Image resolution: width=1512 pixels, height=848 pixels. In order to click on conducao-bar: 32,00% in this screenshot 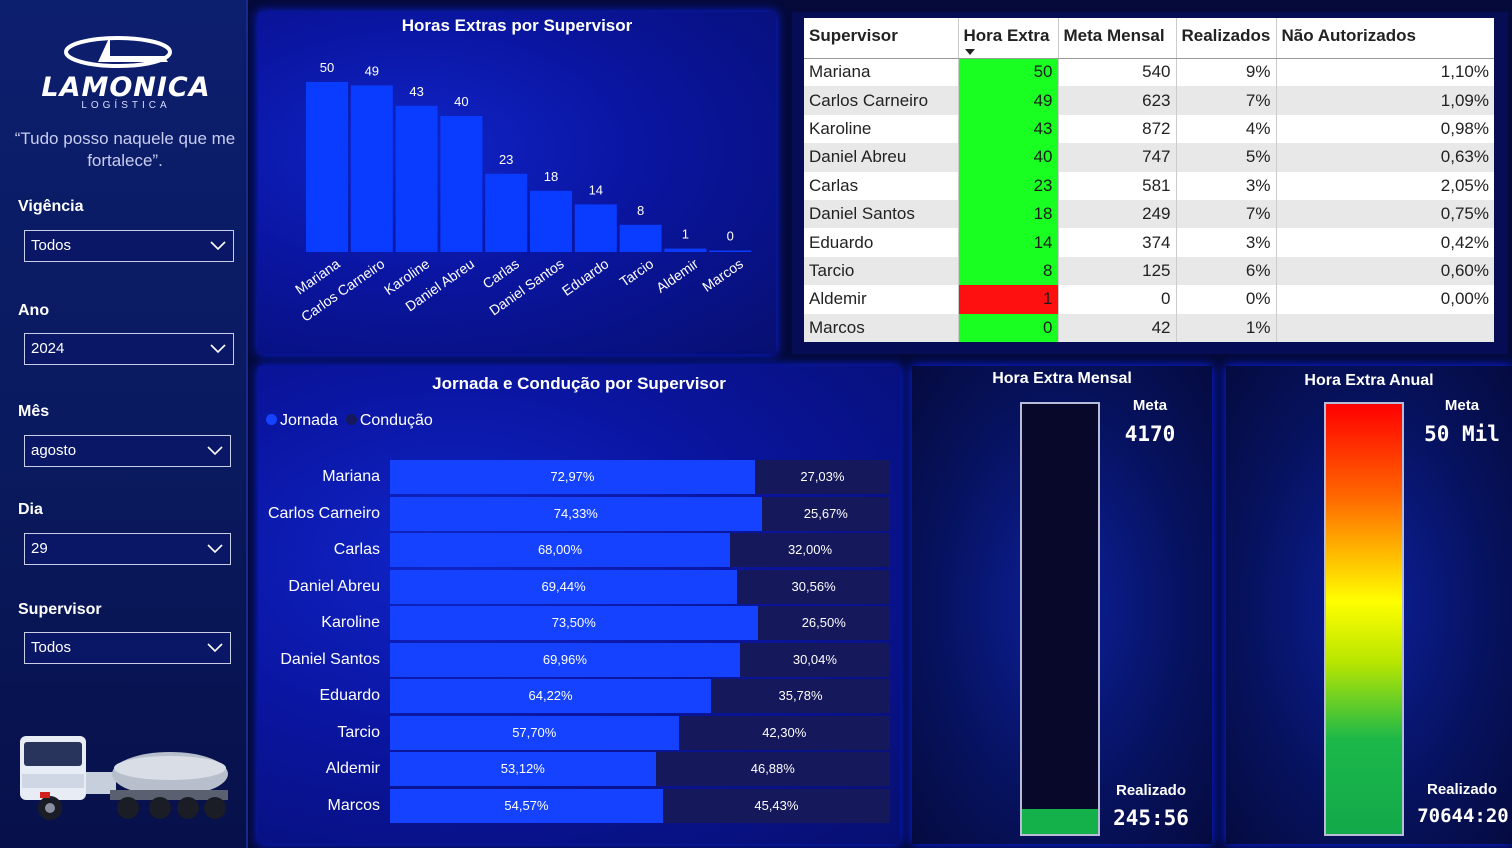, I will do `click(810, 550)`.